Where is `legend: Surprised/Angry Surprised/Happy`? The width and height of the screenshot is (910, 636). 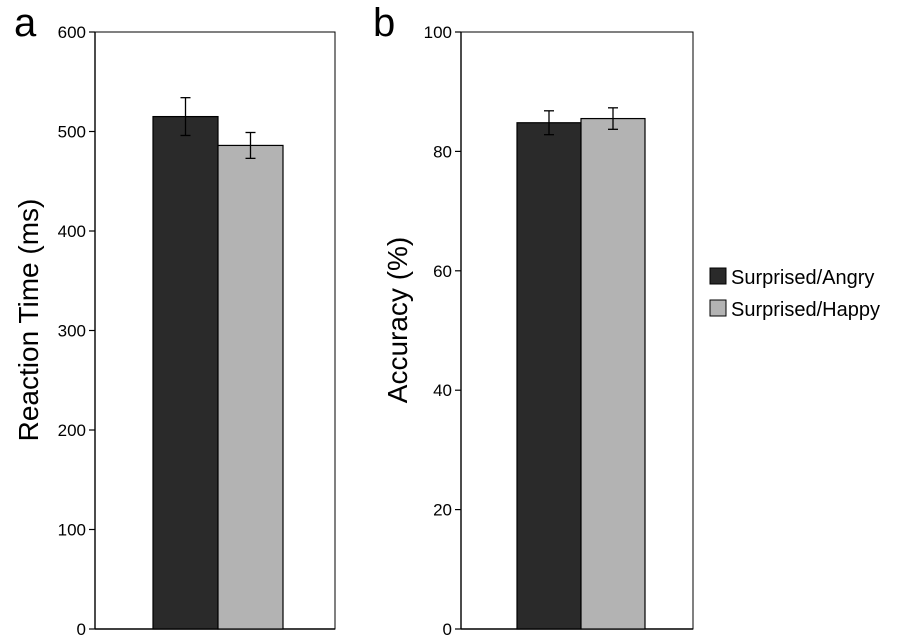 legend: Surprised/Angry Surprised/Happy is located at coordinates (794, 294).